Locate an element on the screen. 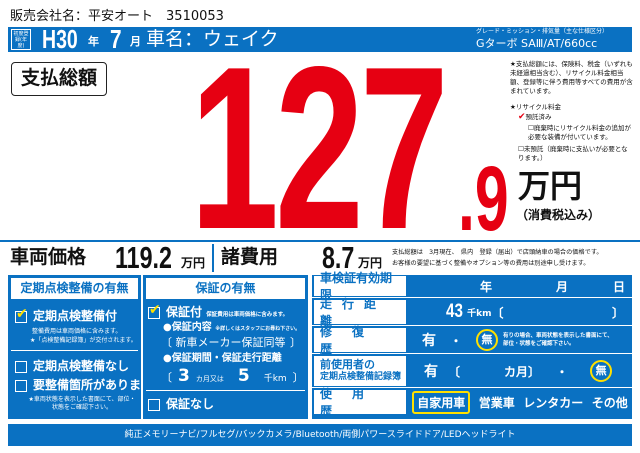 The height and width of the screenshot is (453, 640). repair-no-selected: 無 is located at coordinates (487, 340).